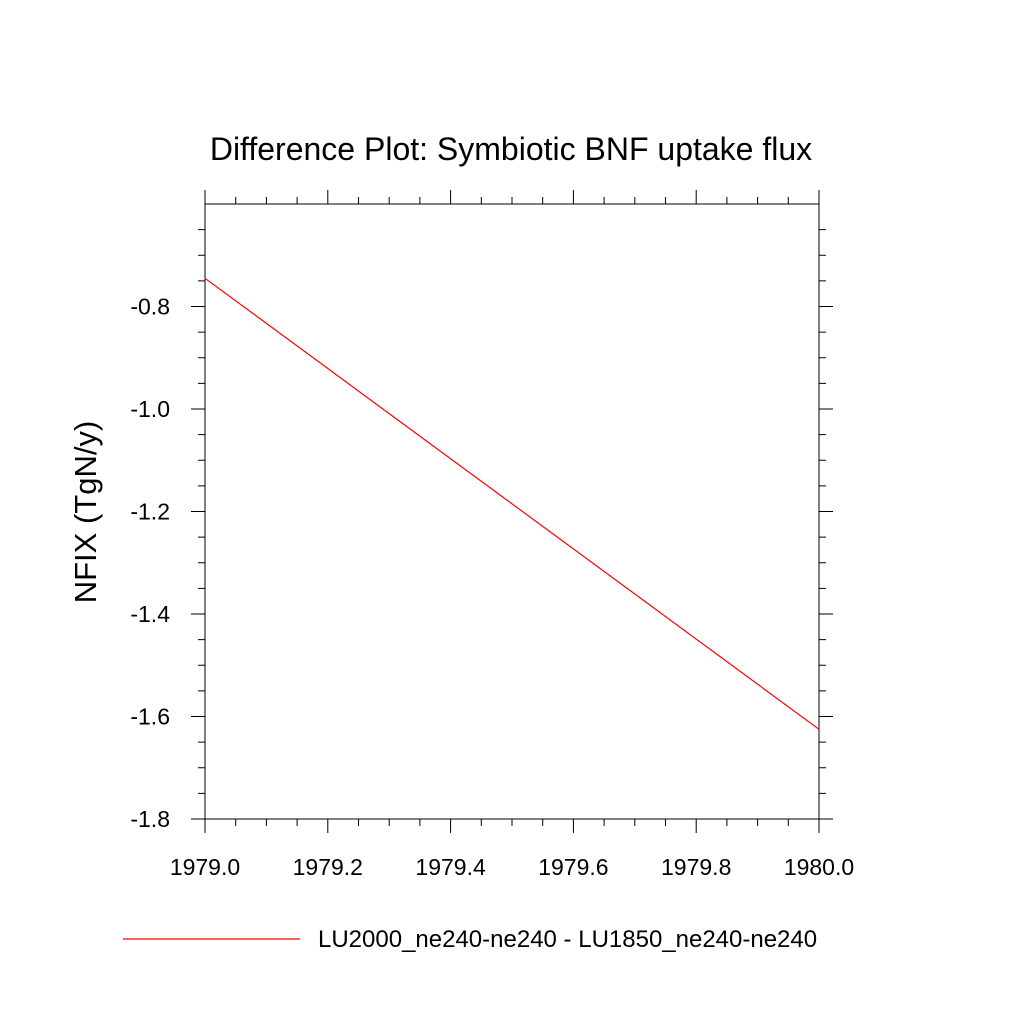 The image size is (1024, 1024). I want to click on y-tick-label: -1.4, so click(150, 614).